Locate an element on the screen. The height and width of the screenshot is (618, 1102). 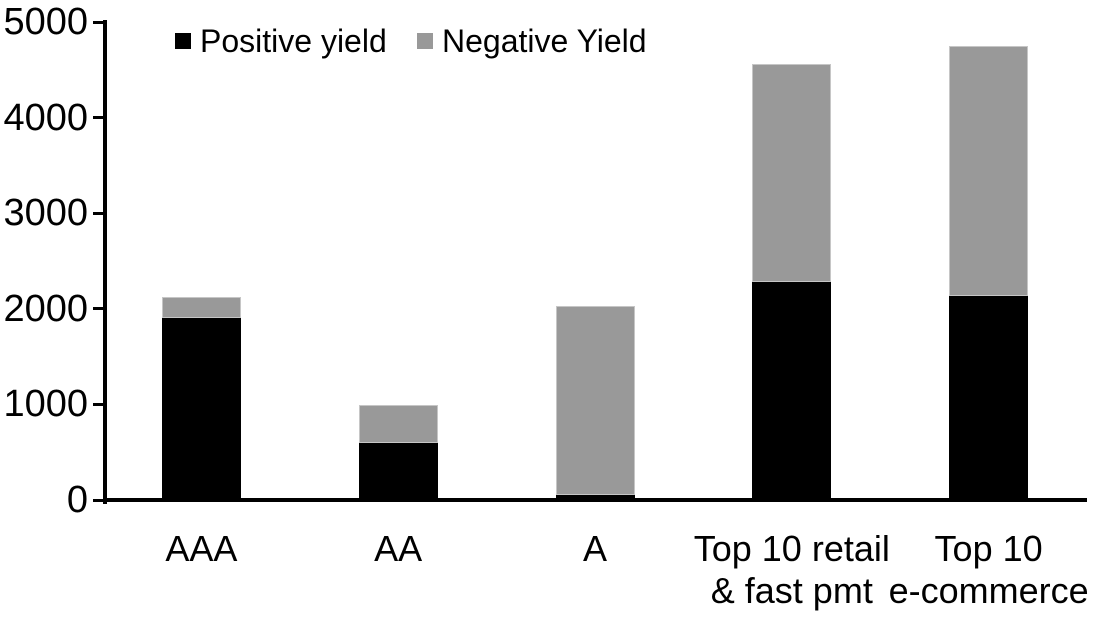
legend-label-negative-yield: Negative Yield is located at coordinates (544, 40).